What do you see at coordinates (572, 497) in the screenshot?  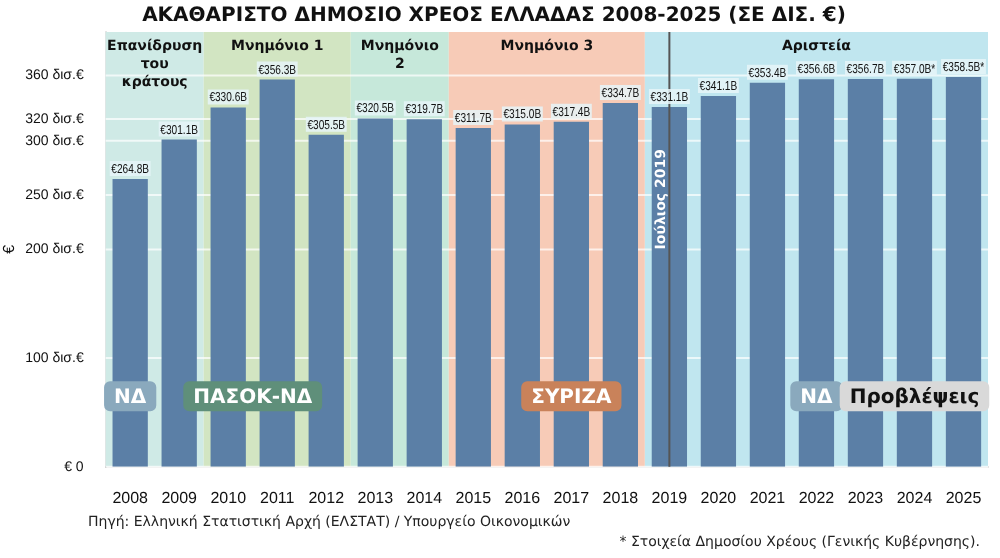 I see `x-tick-label: 2017` at bounding box center [572, 497].